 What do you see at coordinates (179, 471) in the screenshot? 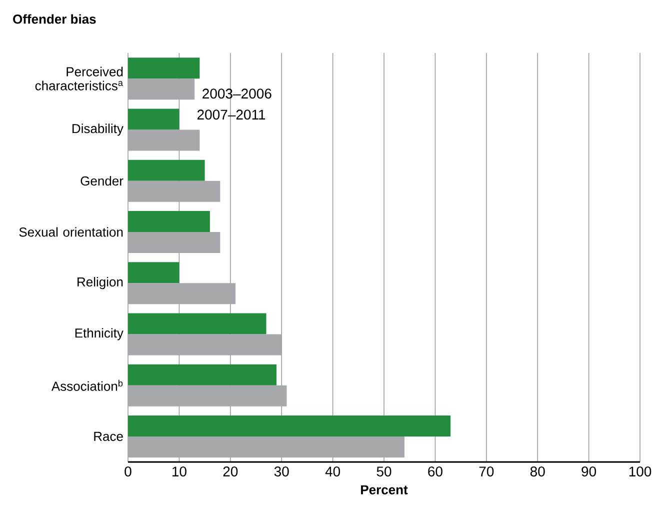
I see `x-tick-label: 10` at bounding box center [179, 471].